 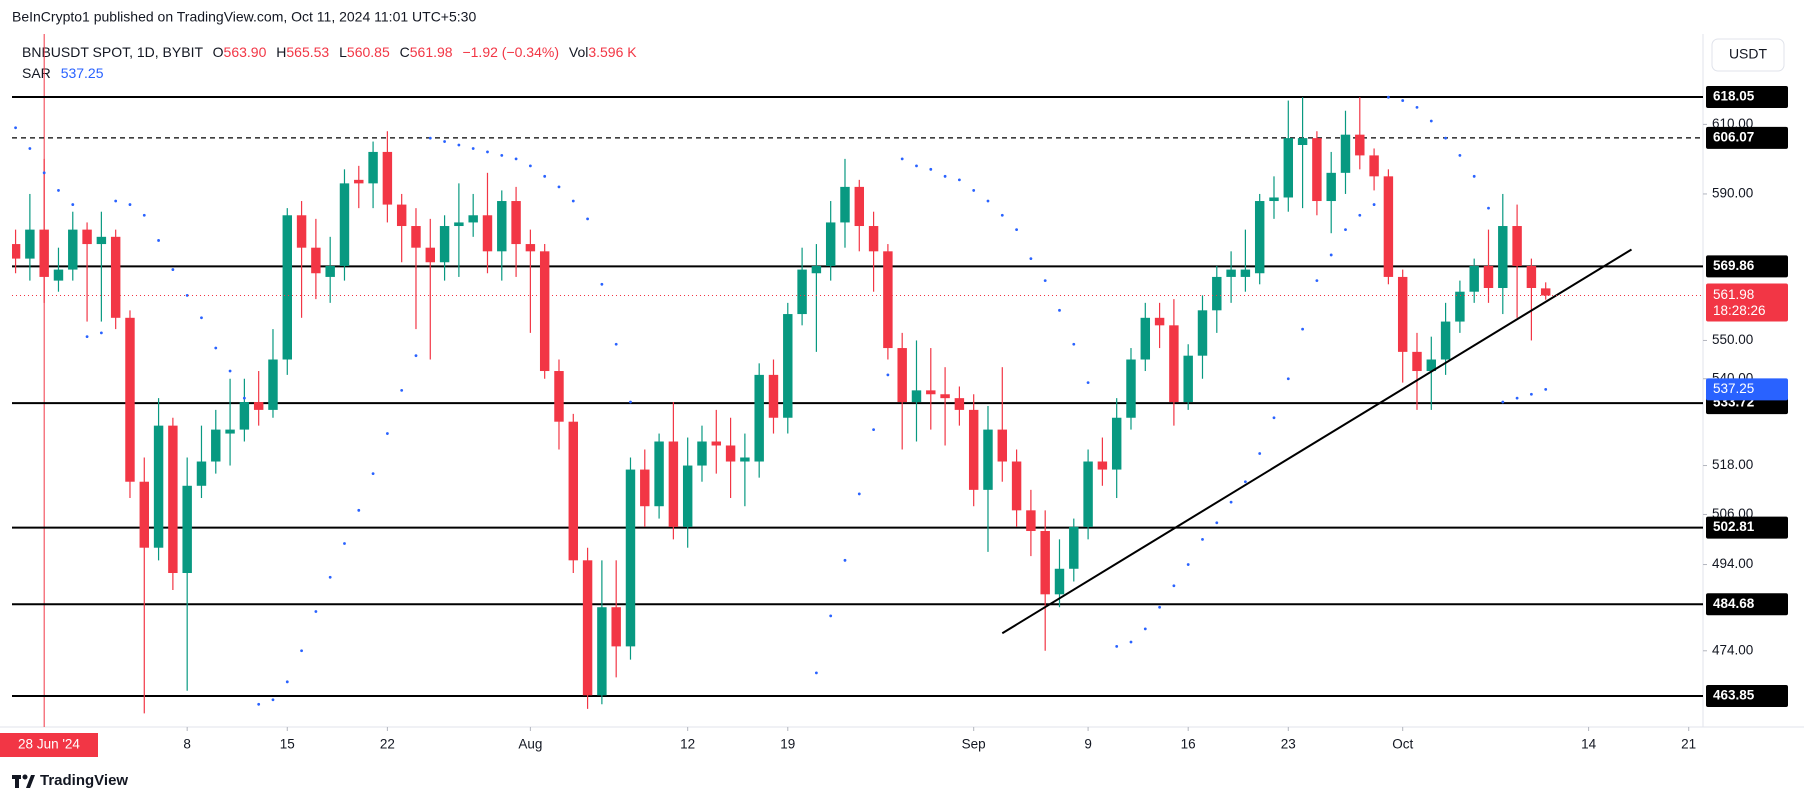 I want to click on x-tick-label: 8, so click(x=187, y=744).